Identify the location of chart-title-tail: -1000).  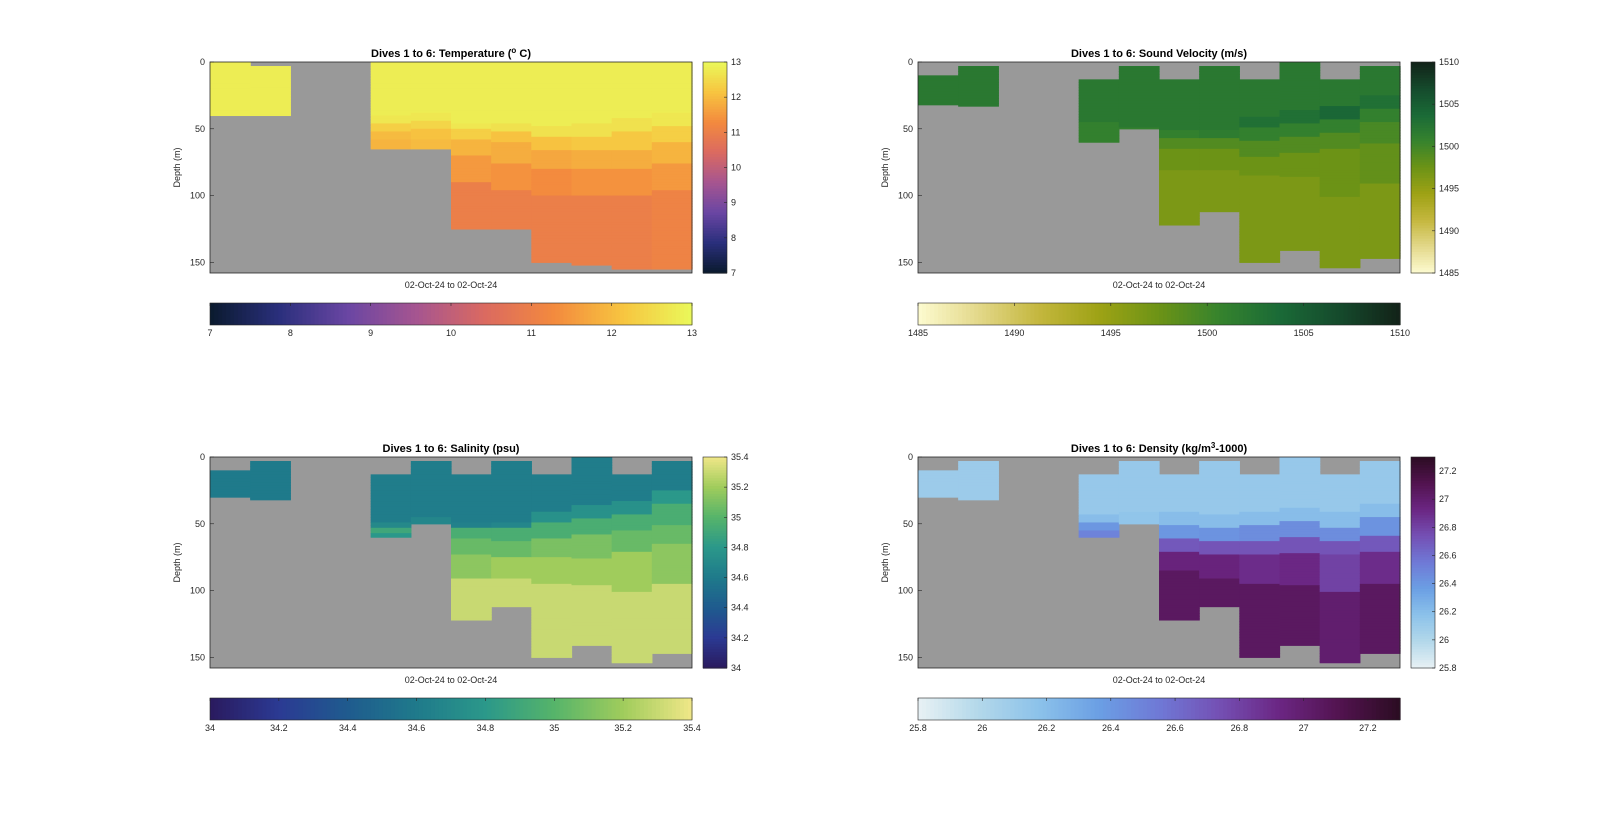
(1231, 449).